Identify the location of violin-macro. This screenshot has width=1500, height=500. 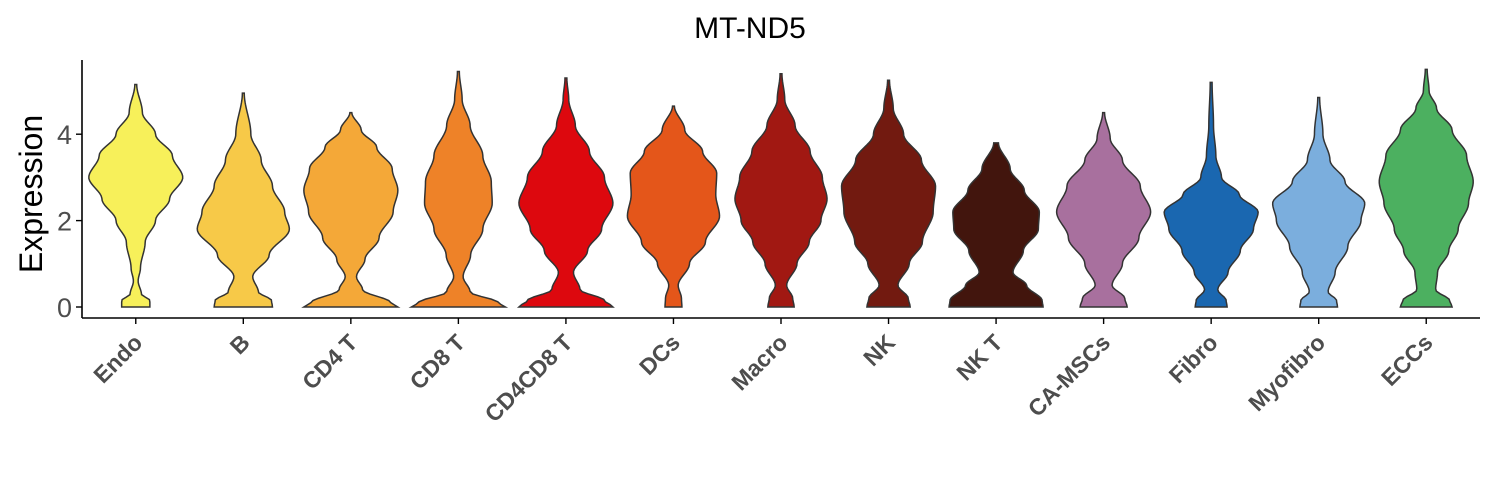
(781, 190).